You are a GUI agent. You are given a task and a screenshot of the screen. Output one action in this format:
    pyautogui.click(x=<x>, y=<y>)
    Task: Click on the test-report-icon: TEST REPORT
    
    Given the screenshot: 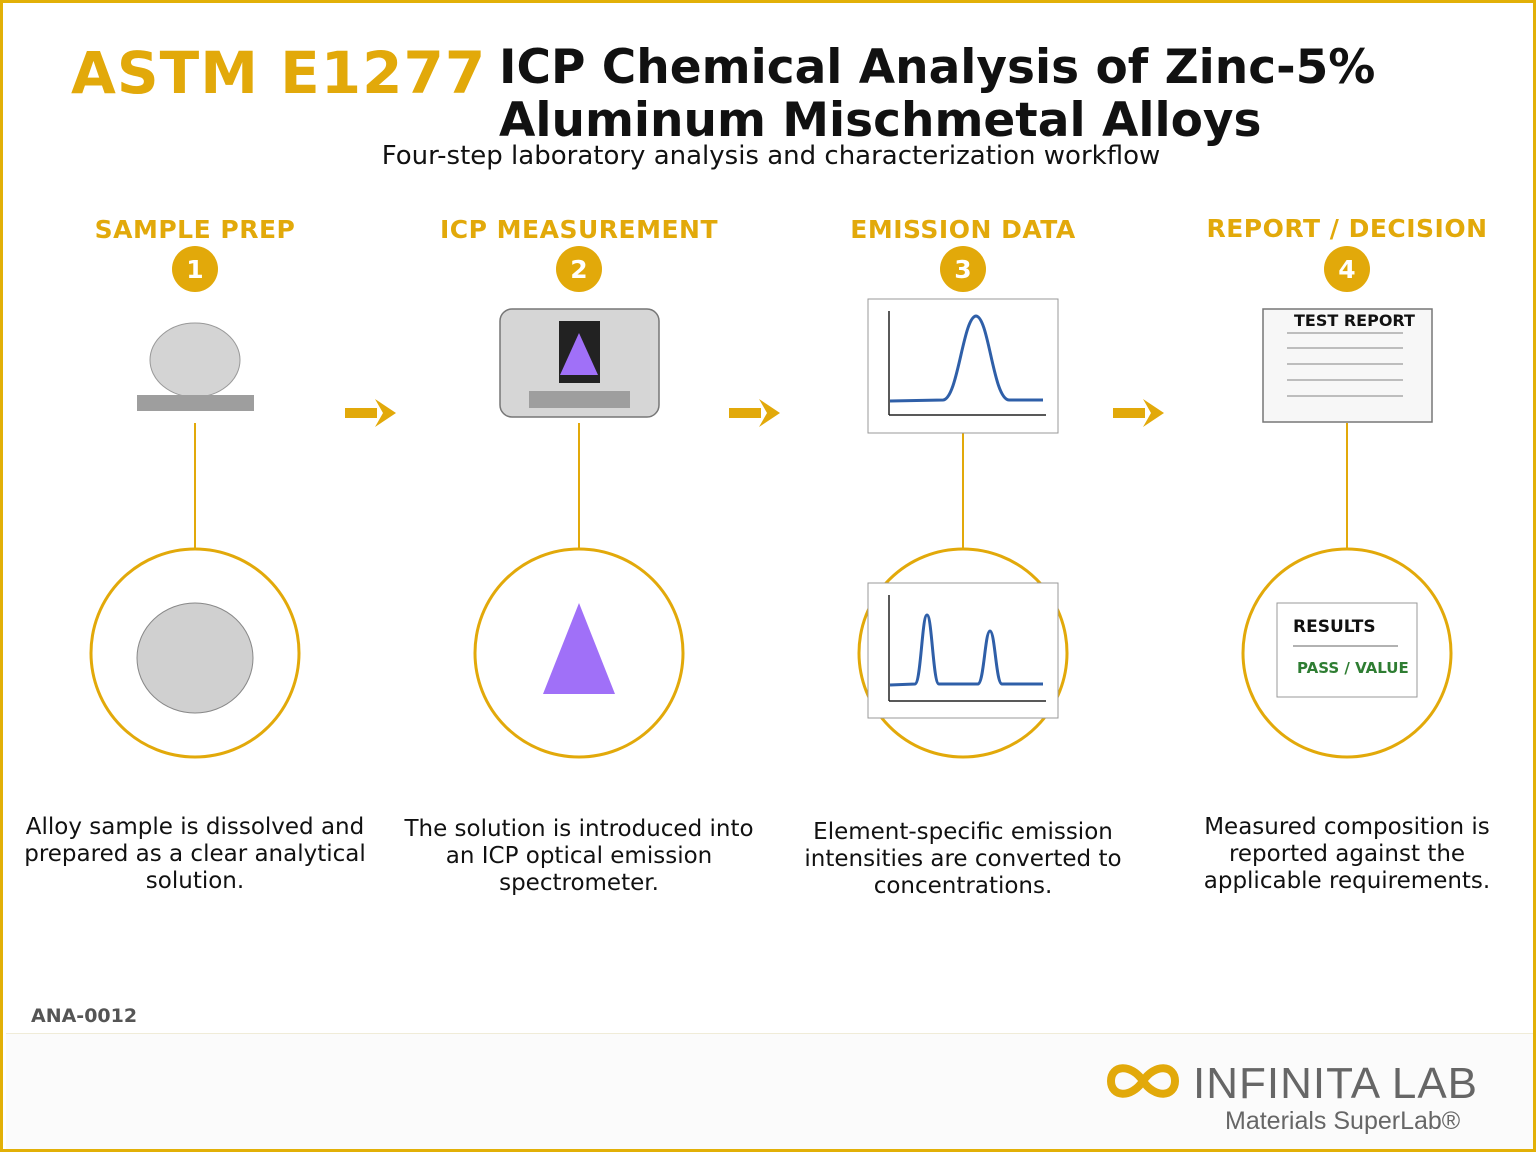 What is the action you would take?
    pyautogui.click(x=1347, y=365)
    